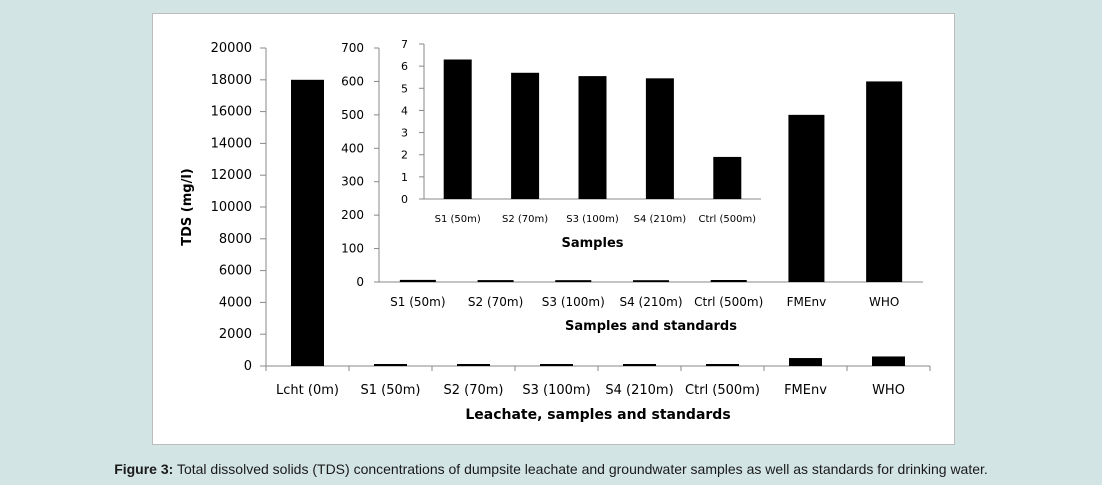 The height and width of the screenshot is (485, 1102). What do you see at coordinates (884, 302) in the screenshot?
I see `inset1-category-label: WHO` at bounding box center [884, 302].